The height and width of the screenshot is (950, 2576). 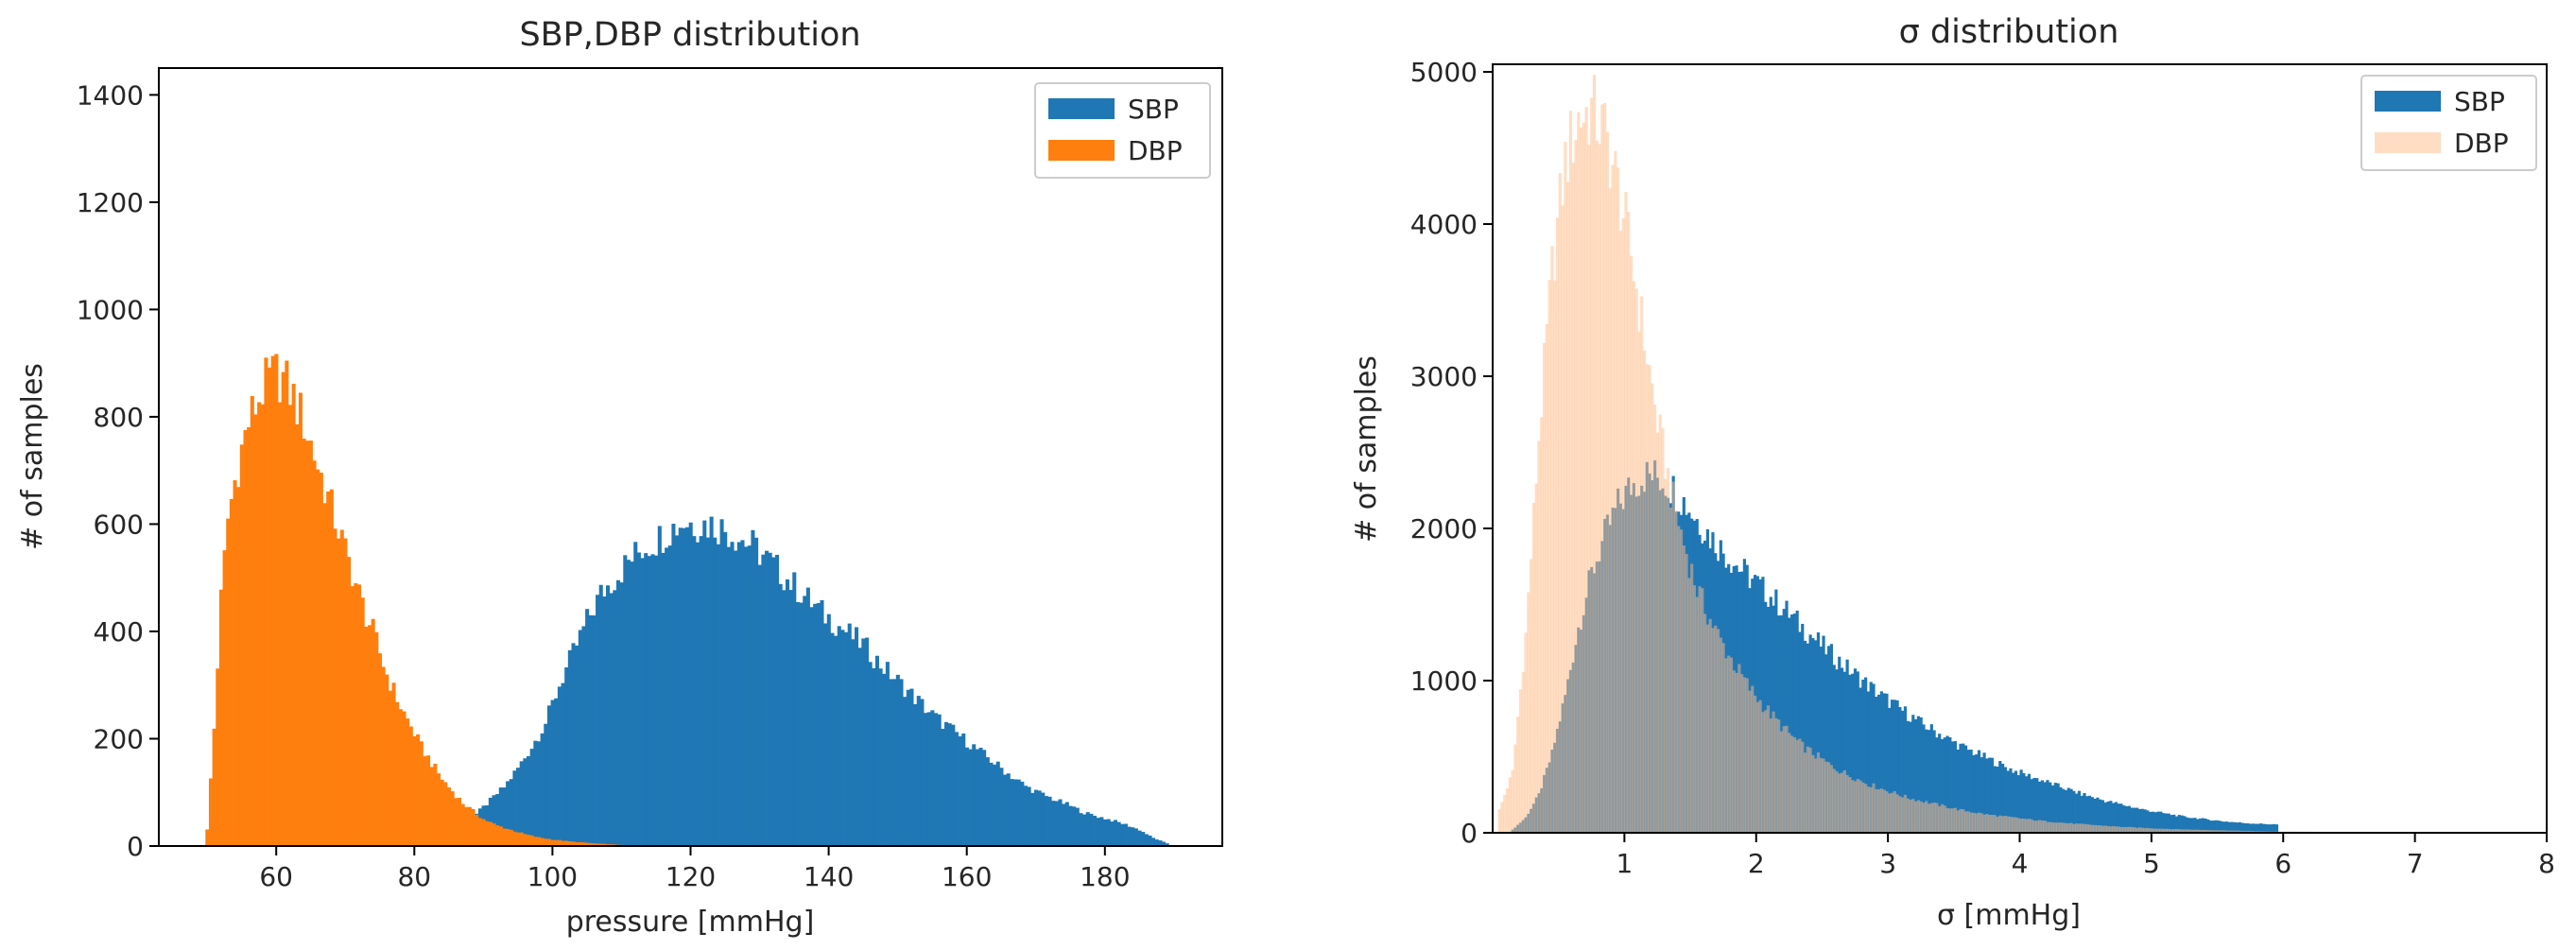 What do you see at coordinates (2481, 143) in the screenshot?
I see `legend-label: DBP` at bounding box center [2481, 143].